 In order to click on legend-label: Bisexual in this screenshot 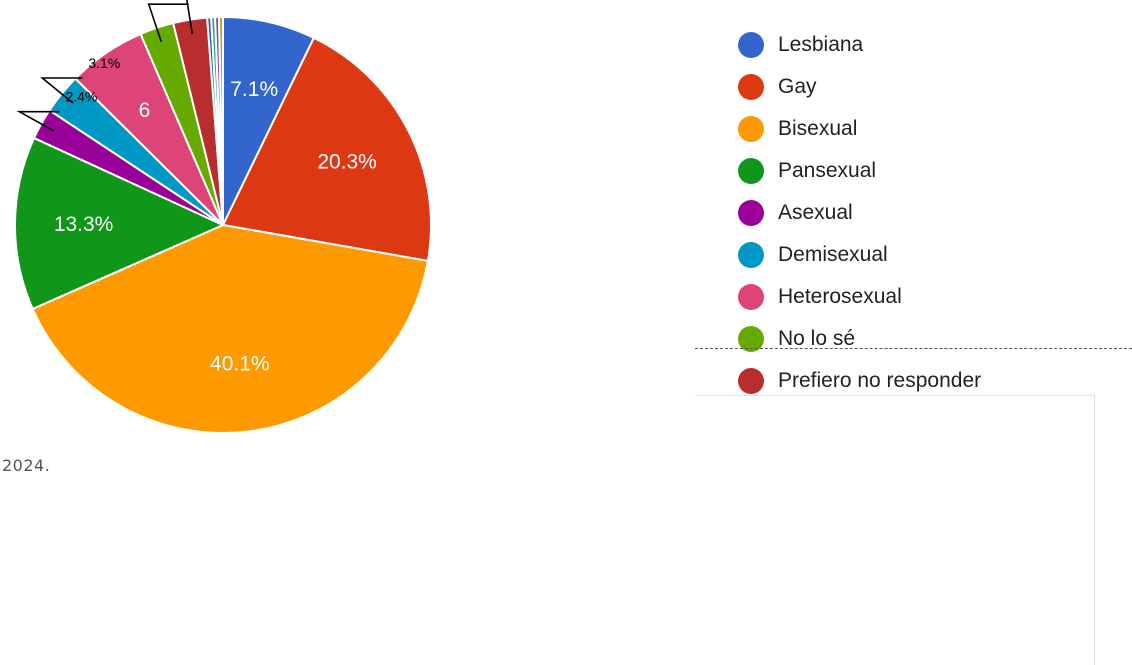, I will do `click(818, 128)`.